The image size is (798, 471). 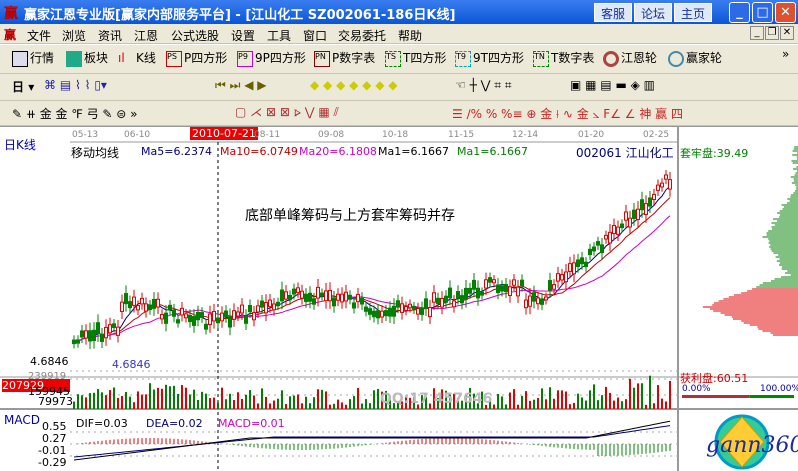 What do you see at coordinates (271, 58) in the screenshot?
I see `9p-square-button: P9 9P四方形` at bounding box center [271, 58].